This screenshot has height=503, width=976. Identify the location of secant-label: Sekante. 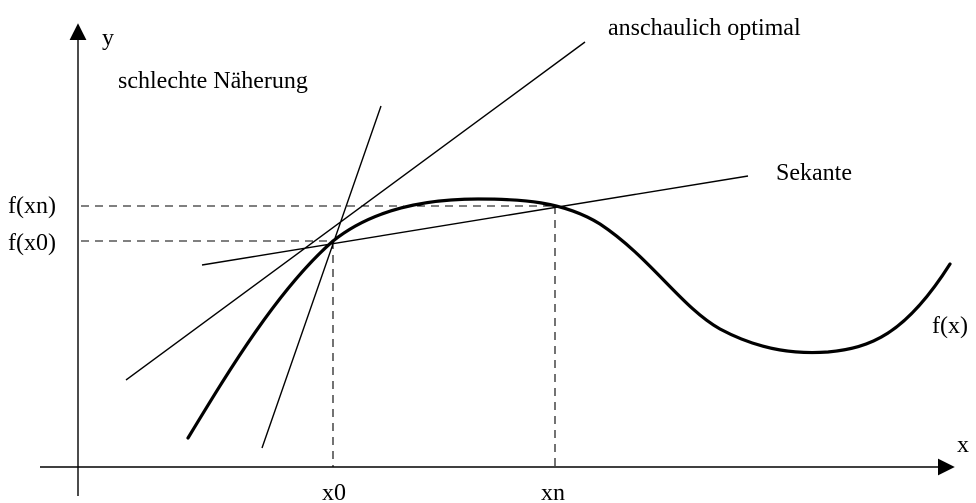
(814, 173).